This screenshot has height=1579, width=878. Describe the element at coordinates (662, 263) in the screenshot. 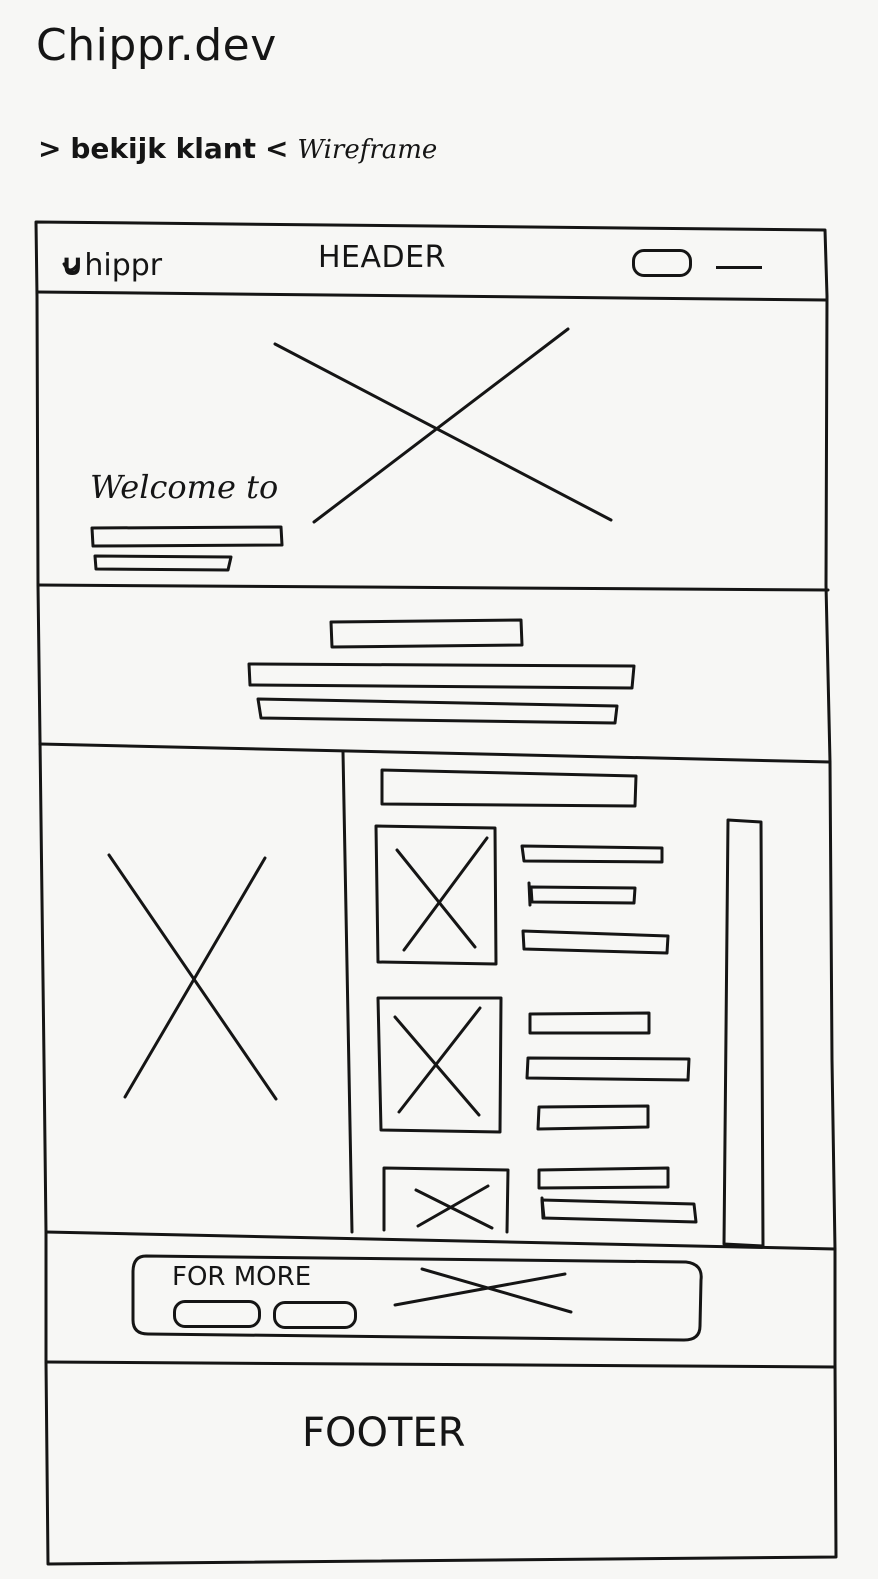

I see `header-button` at that location.